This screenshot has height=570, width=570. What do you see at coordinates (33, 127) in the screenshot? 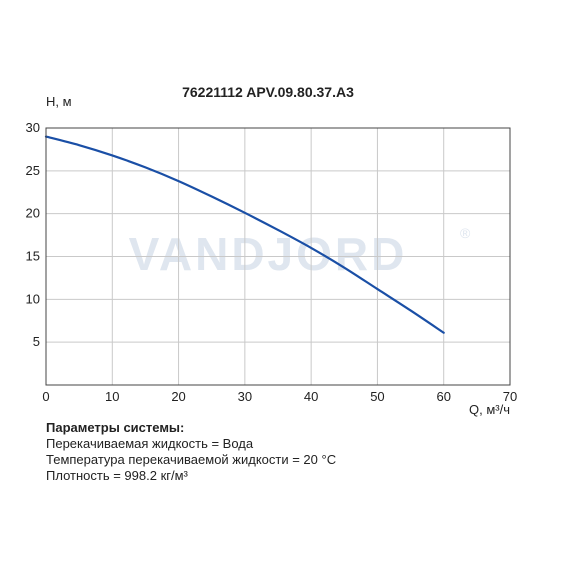
I see `y-tick-label: 30` at bounding box center [33, 127].